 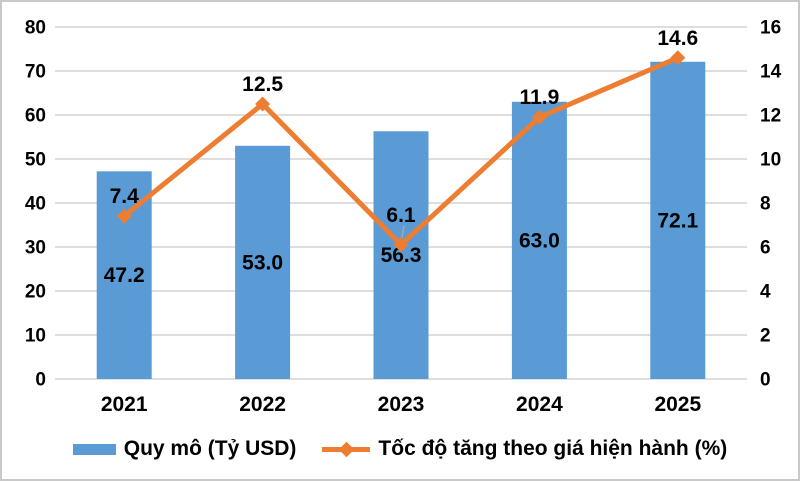 What do you see at coordinates (35, 160) in the screenshot?
I see `left-axis-tick: 50` at bounding box center [35, 160].